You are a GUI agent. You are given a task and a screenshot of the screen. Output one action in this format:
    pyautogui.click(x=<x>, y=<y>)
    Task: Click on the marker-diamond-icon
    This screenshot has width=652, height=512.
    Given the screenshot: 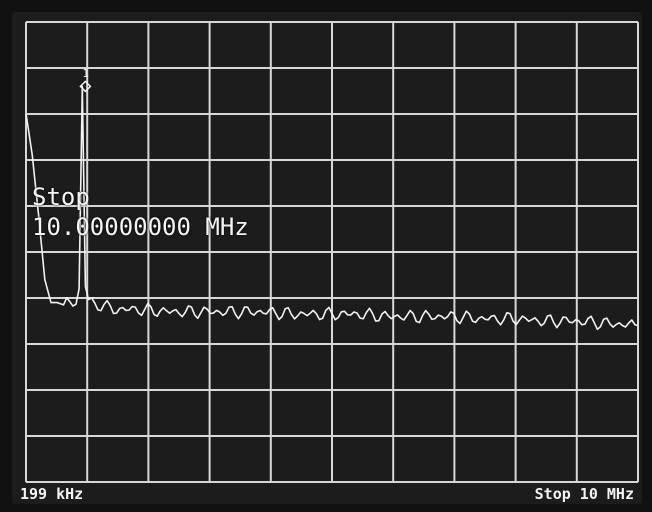 What is the action you would take?
    pyautogui.click(x=85, y=86)
    